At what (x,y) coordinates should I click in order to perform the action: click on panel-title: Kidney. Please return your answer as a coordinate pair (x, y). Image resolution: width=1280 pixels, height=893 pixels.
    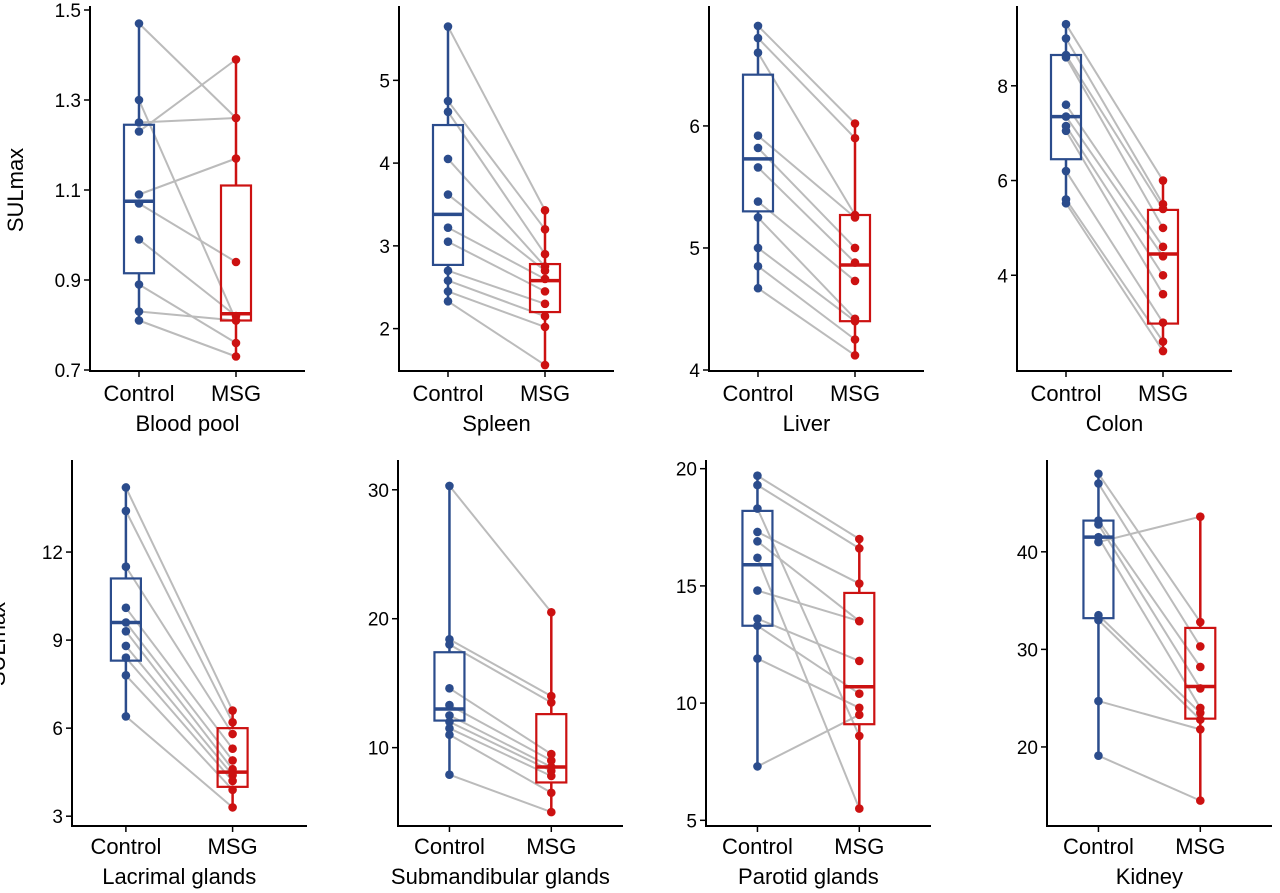
    Looking at the image, I should click on (1149, 876).